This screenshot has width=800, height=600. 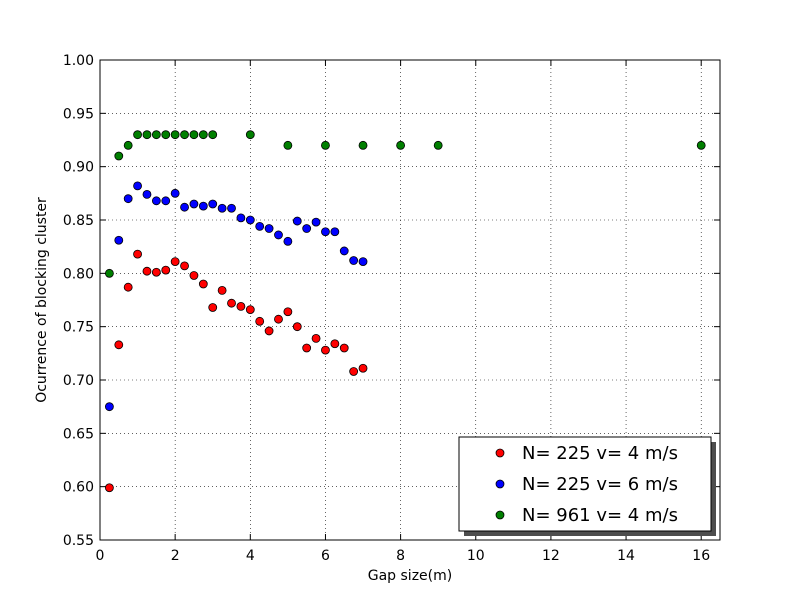 I want to click on x-tick-label: 2, so click(x=175, y=556).